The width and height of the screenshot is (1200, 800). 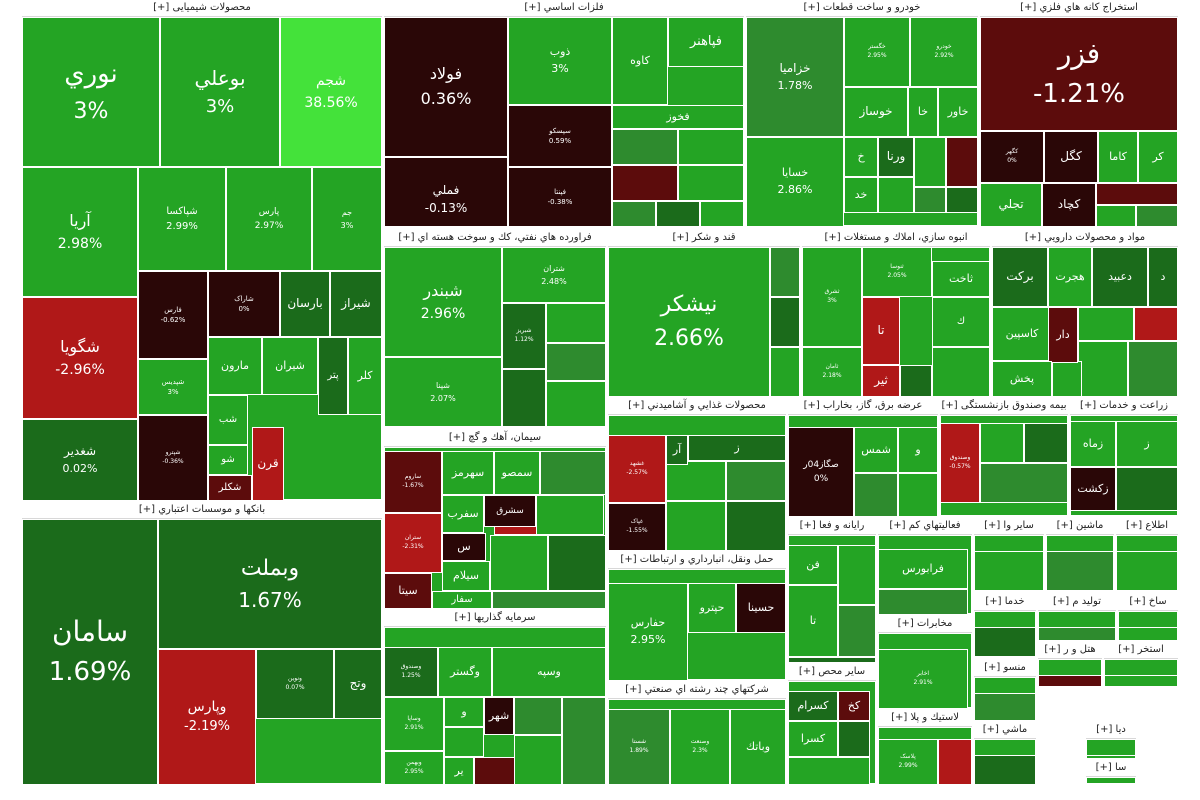 What do you see at coordinates (737, 448) in the screenshot?
I see `stock-tile: ز` at bounding box center [737, 448].